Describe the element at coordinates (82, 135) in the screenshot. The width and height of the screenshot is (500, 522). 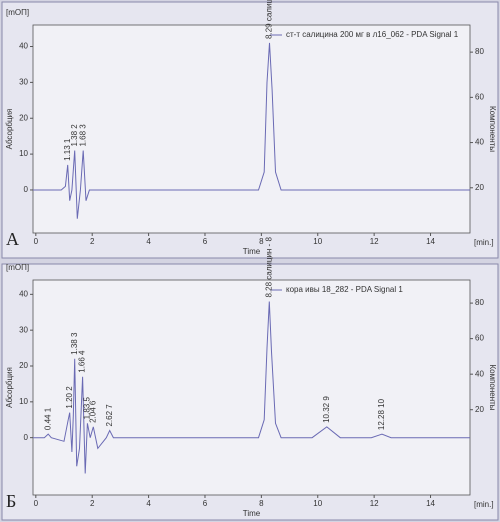
I see `peak-label: 1.68 3` at that location.